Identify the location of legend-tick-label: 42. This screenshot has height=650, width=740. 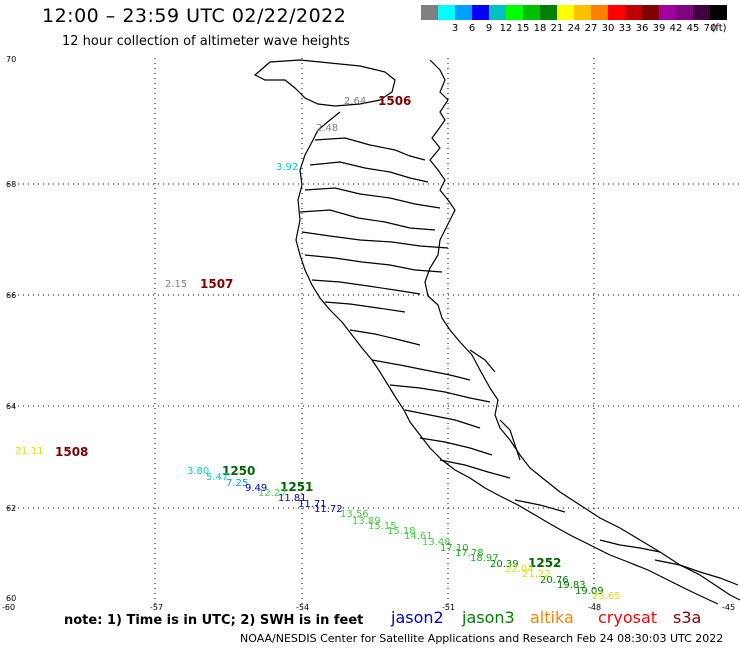
(676, 28).